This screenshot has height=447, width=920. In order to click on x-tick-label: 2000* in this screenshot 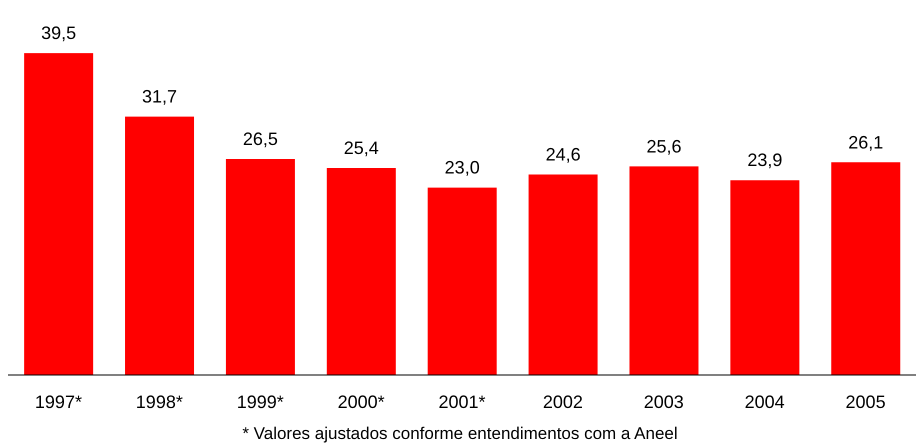, I will do `click(361, 402)`.